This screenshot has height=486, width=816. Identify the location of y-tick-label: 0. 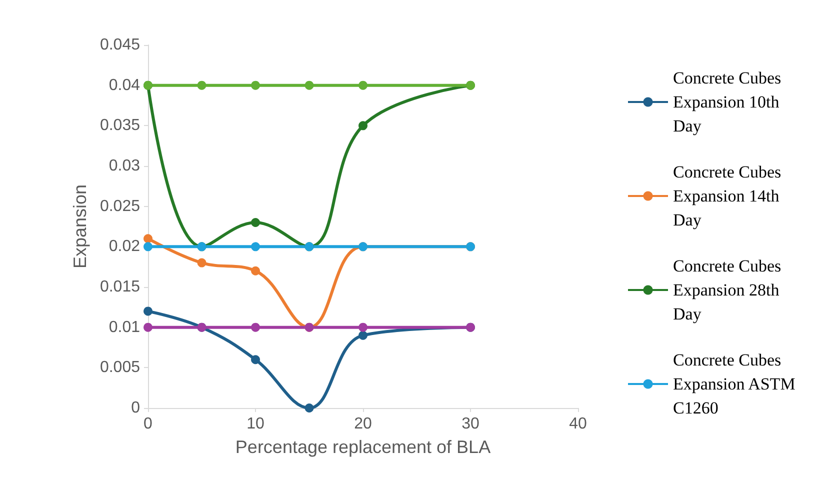
(135, 408).